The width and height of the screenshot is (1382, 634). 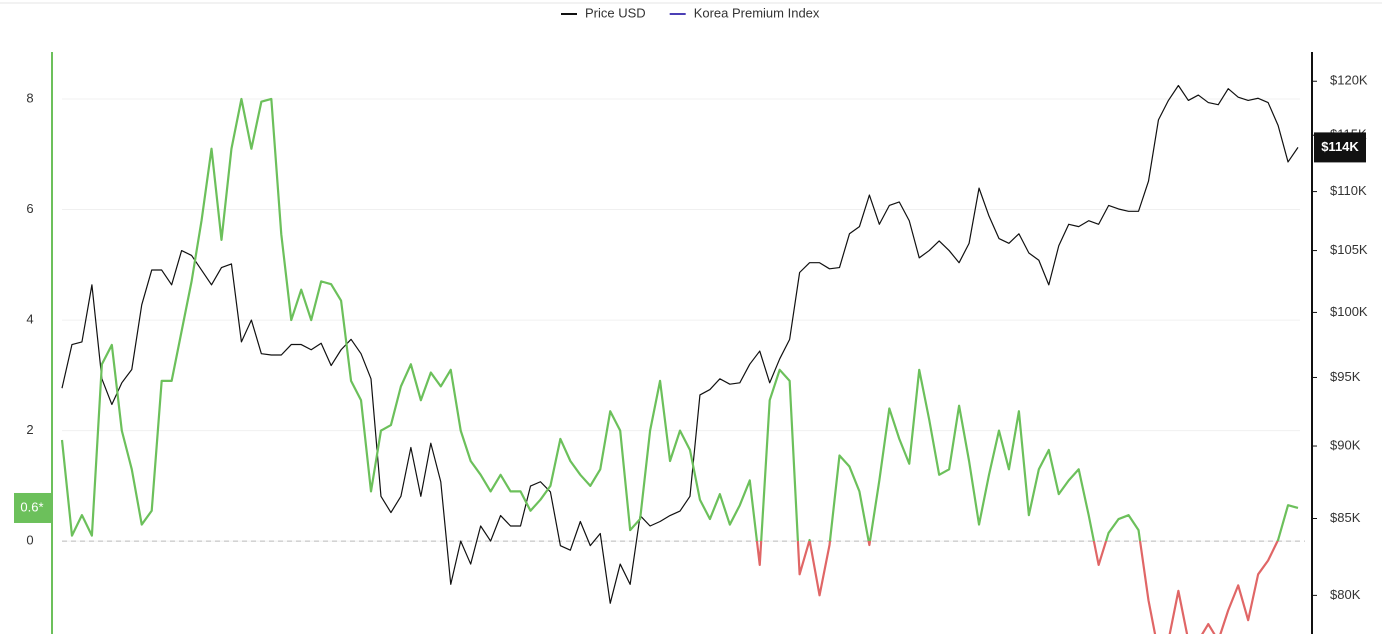 I want to click on last-value-label: 0.6*, so click(x=31, y=506).